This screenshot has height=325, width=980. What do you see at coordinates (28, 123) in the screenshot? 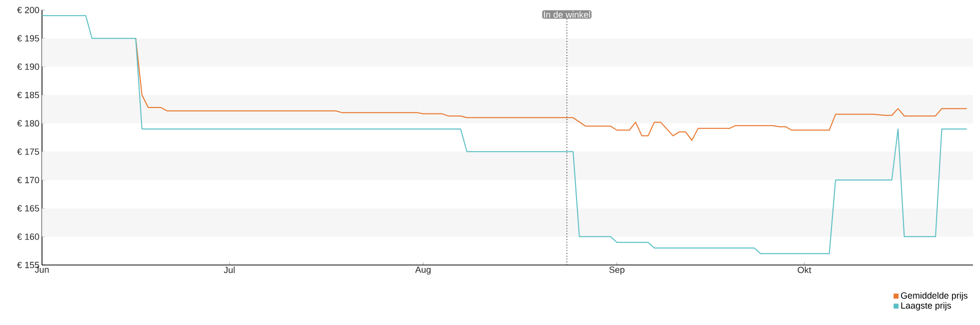
I see `y-tick-label: € 180` at bounding box center [28, 123].